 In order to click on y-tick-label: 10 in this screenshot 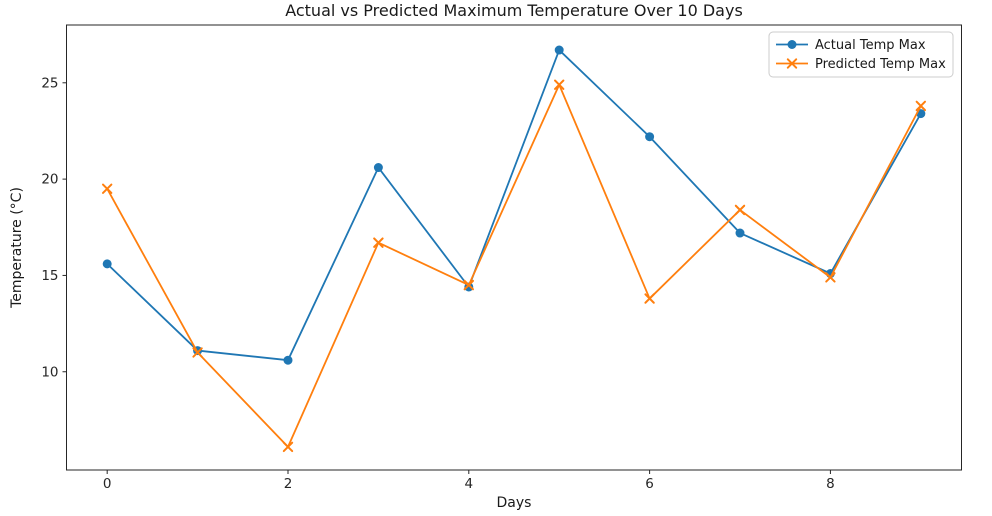, I will do `click(49, 372)`.